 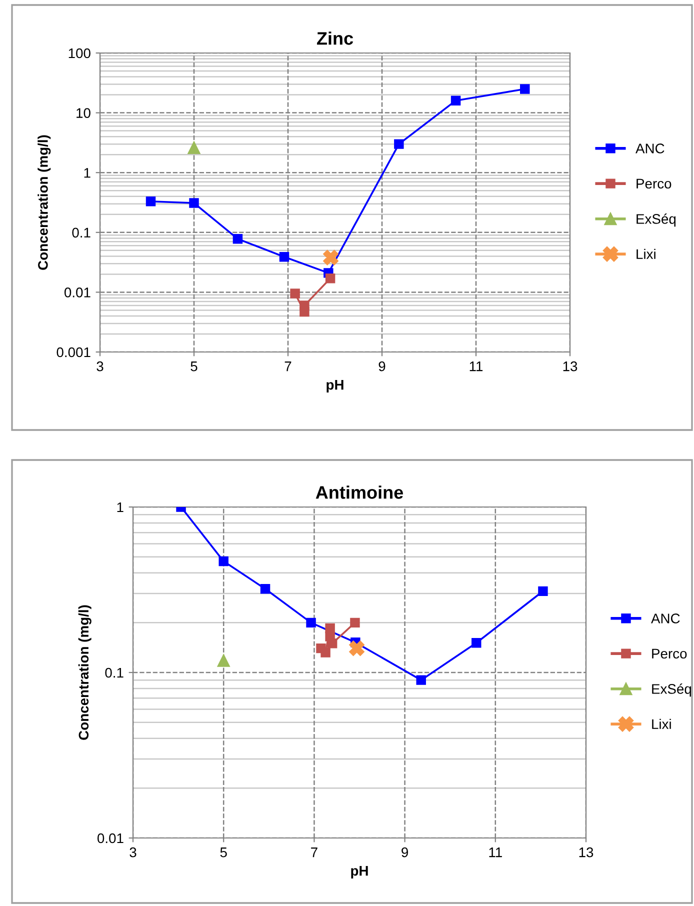 I want to click on y-tick-label: 10, so click(x=83, y=113).